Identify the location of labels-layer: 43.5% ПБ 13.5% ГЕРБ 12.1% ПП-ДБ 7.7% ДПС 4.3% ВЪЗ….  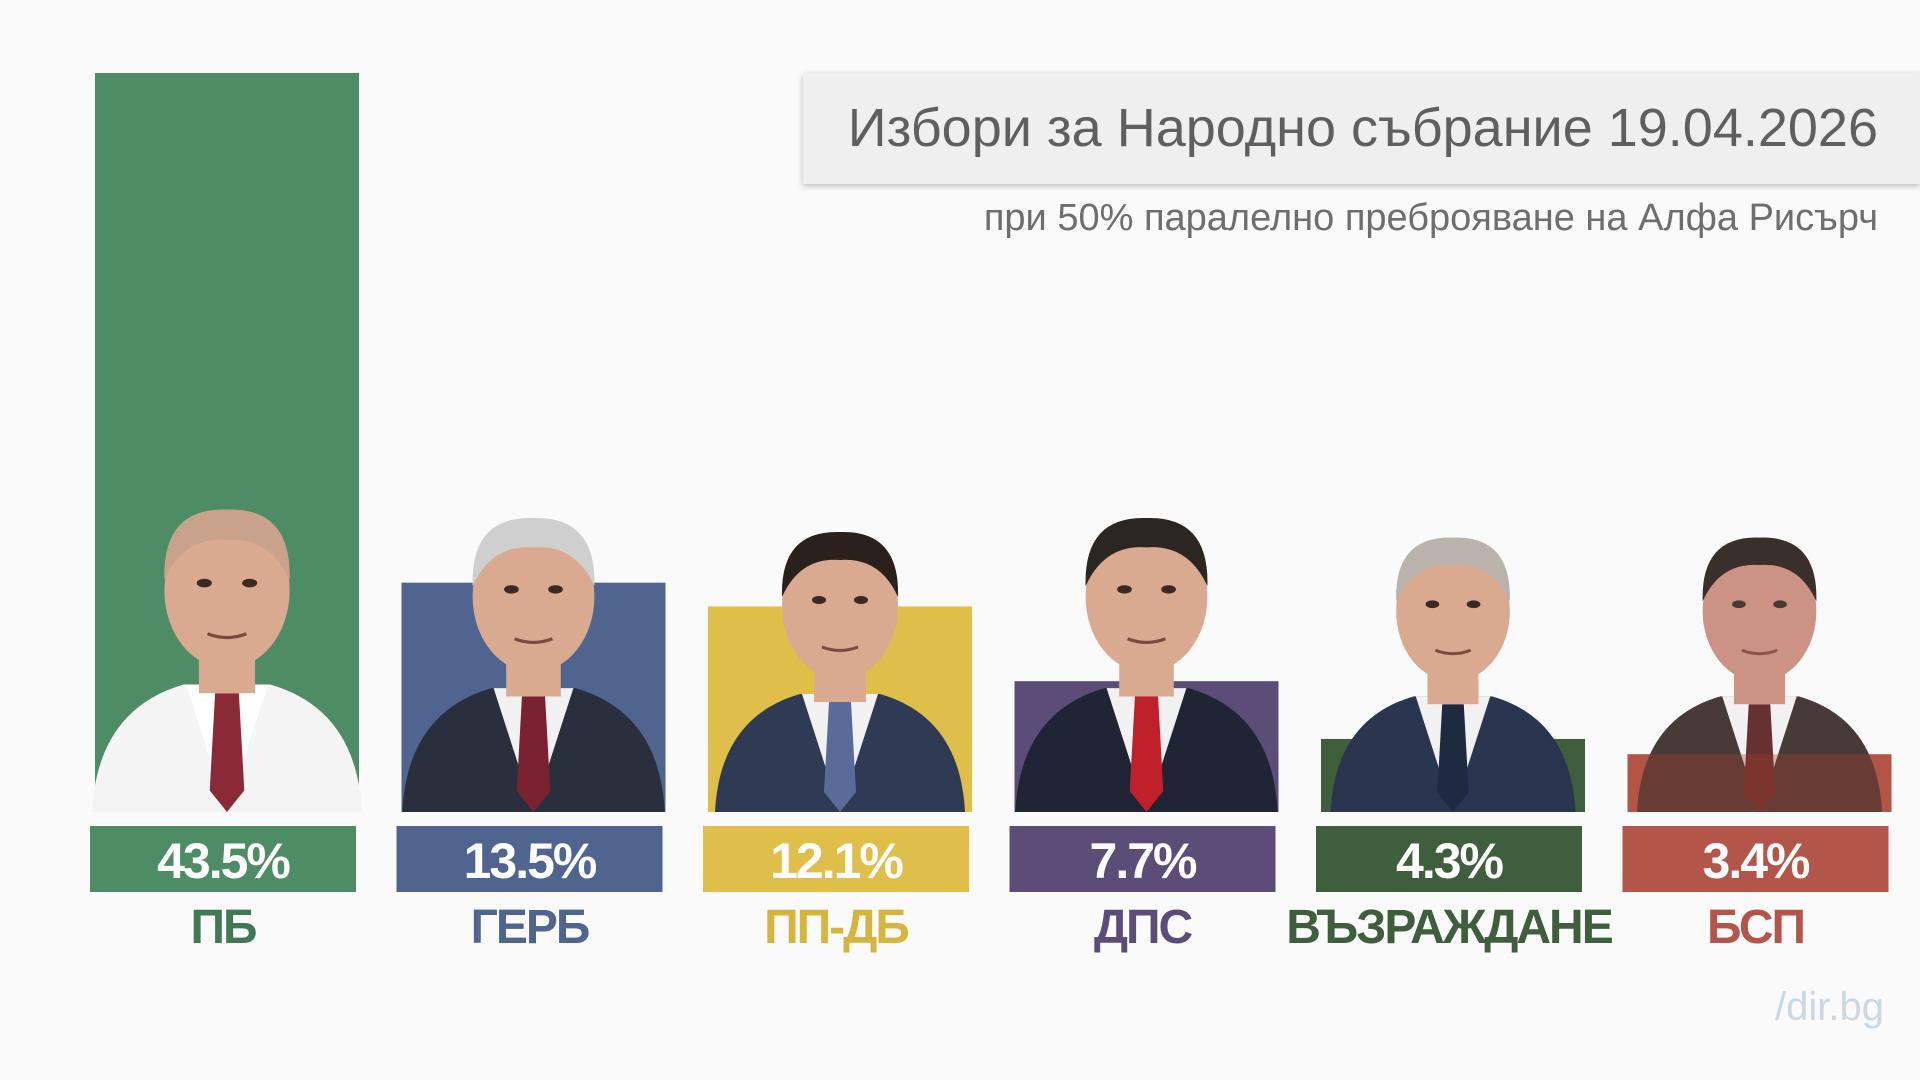
(989, 890).